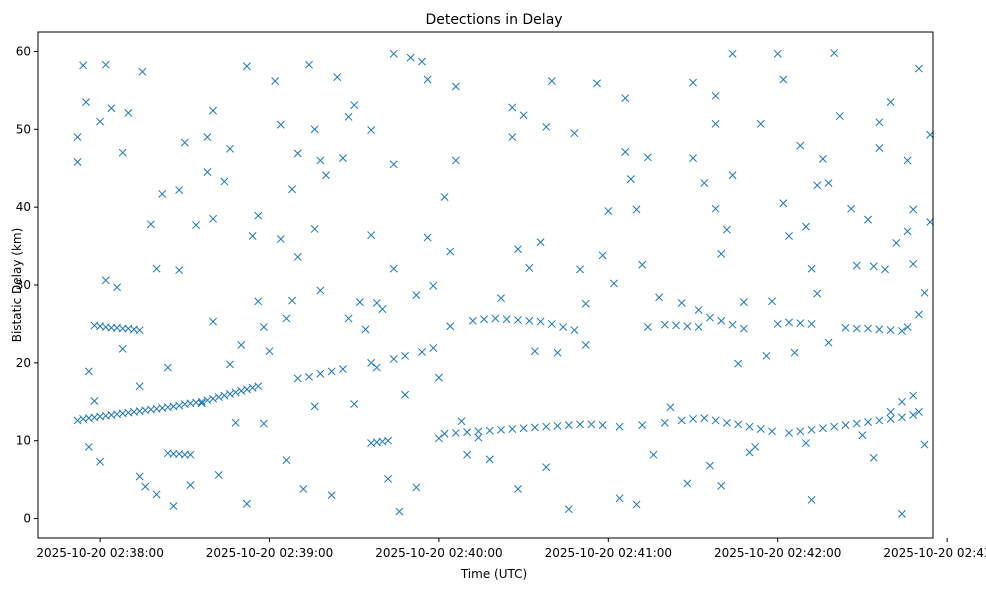 Image resolution: width=986 pixels, height=594 pixels. What do you see at coordinates (438, 553) in the screenshot?
I see `x-tick-label: 2025-10-20 02:40:00` at bounding box center [438, 553].